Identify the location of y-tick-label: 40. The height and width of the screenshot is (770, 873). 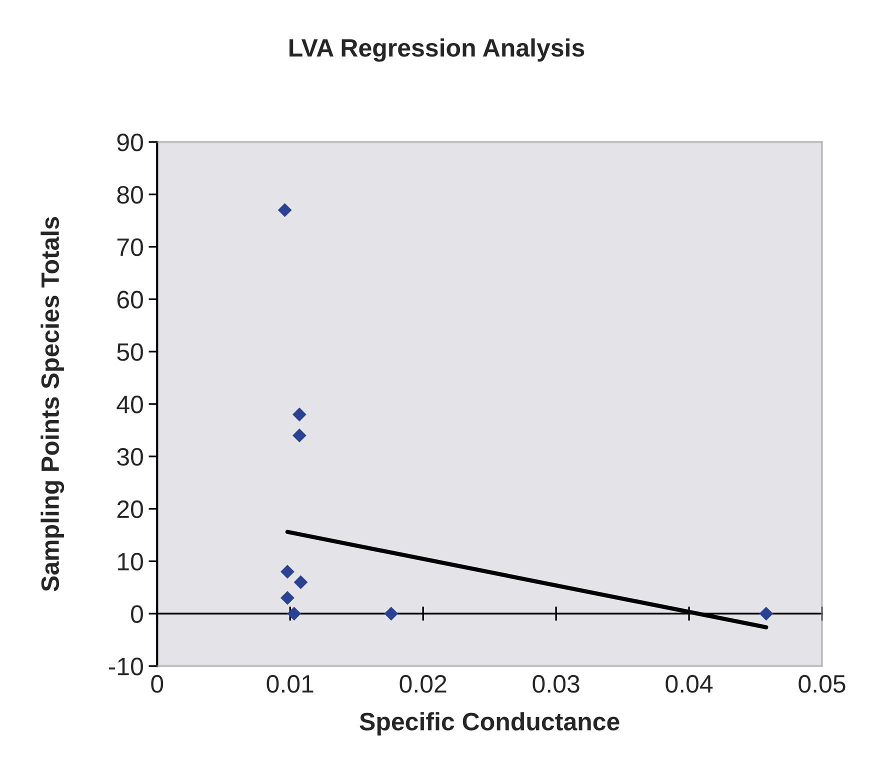
(129, 405).